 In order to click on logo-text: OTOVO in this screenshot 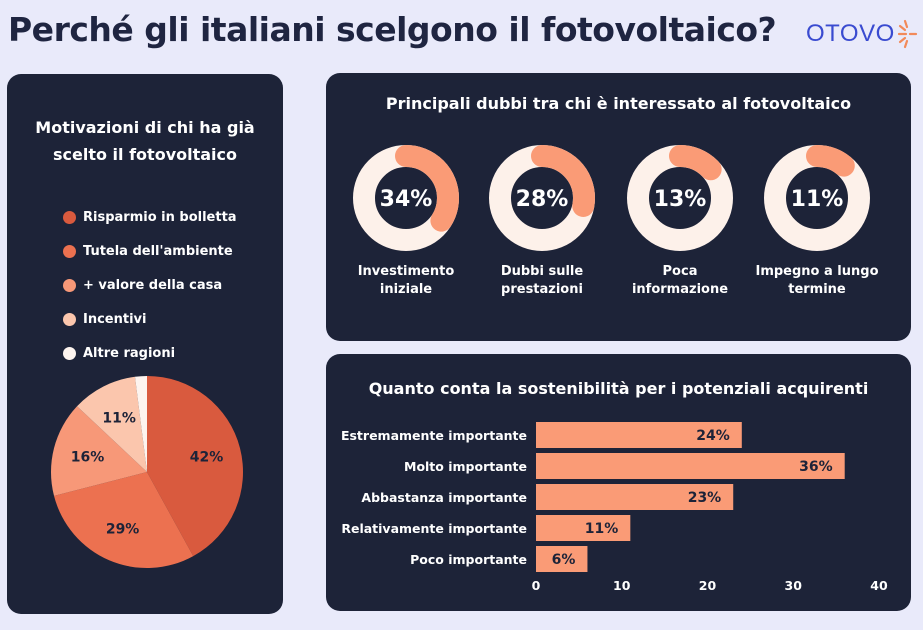, I will do `click(850, 33)`.